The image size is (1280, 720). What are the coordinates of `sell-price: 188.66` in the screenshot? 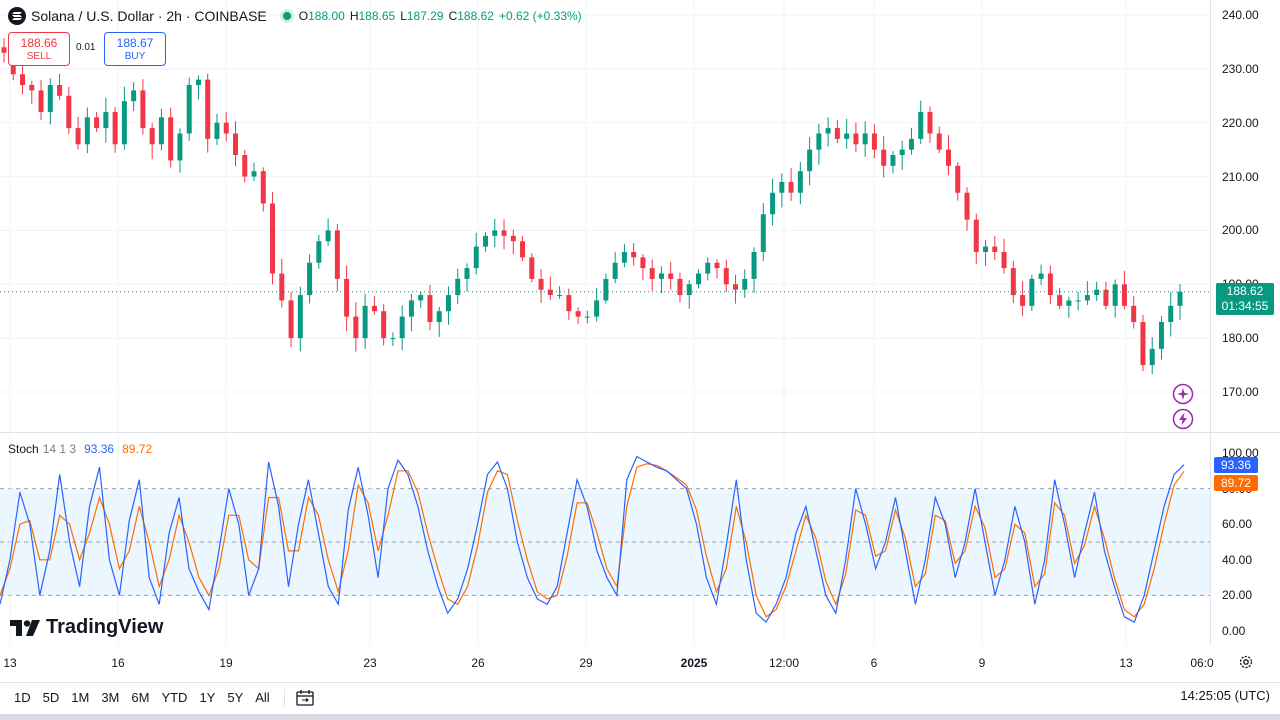 It's located at (39, 43).